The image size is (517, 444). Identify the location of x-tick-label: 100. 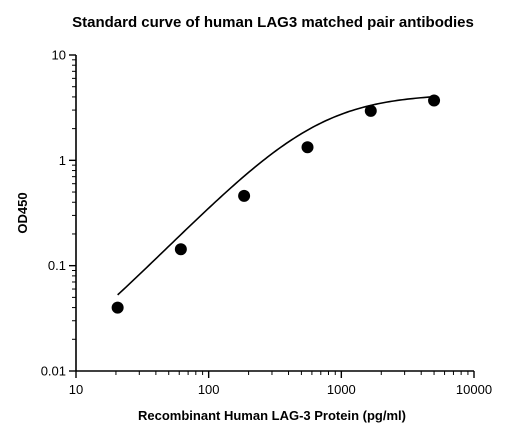
(209, 389).